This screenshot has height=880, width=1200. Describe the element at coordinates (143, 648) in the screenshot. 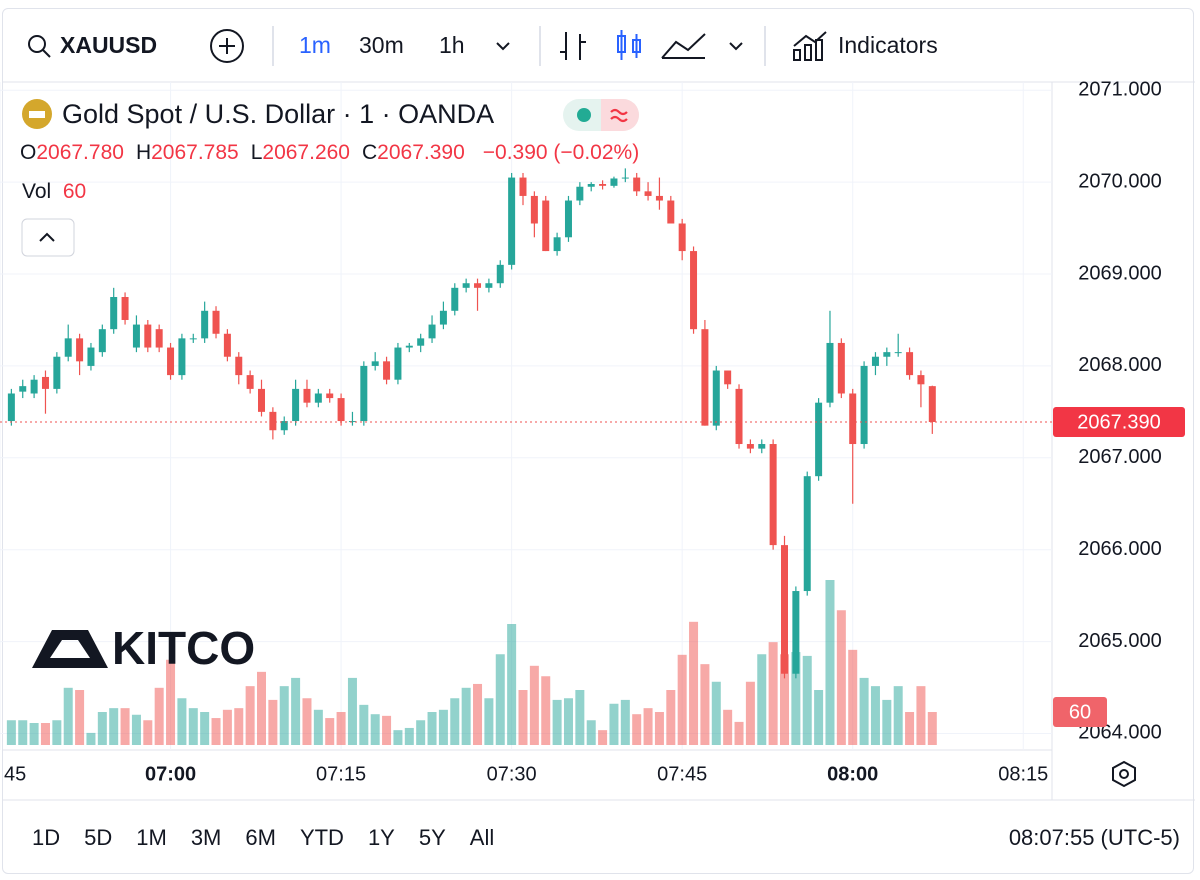

I see `watermark: KITCO` at that location.